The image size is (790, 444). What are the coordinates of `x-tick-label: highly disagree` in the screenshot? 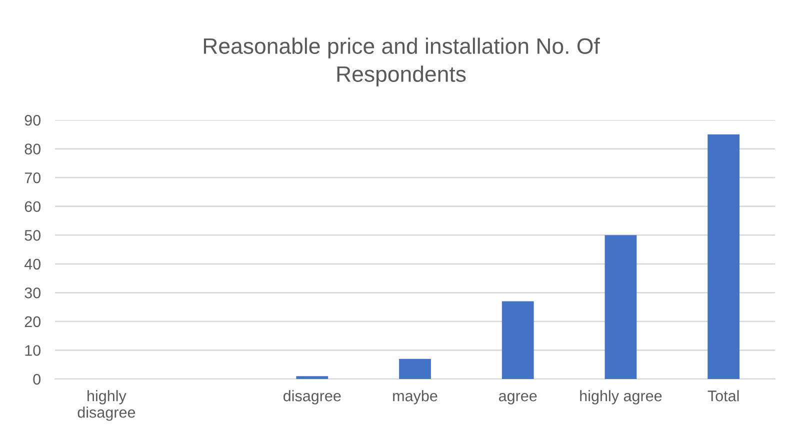 It's located at (107, 405).